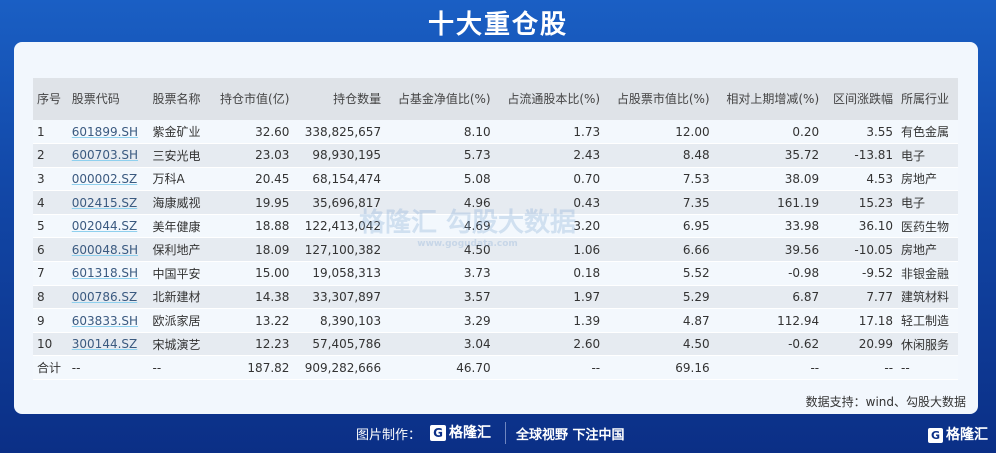 The height and width of the screenshot is (453, 996). Describe the element at coordinates (339, 226) in the screenshot. I see `table-cell: 122,413,042` at that location.